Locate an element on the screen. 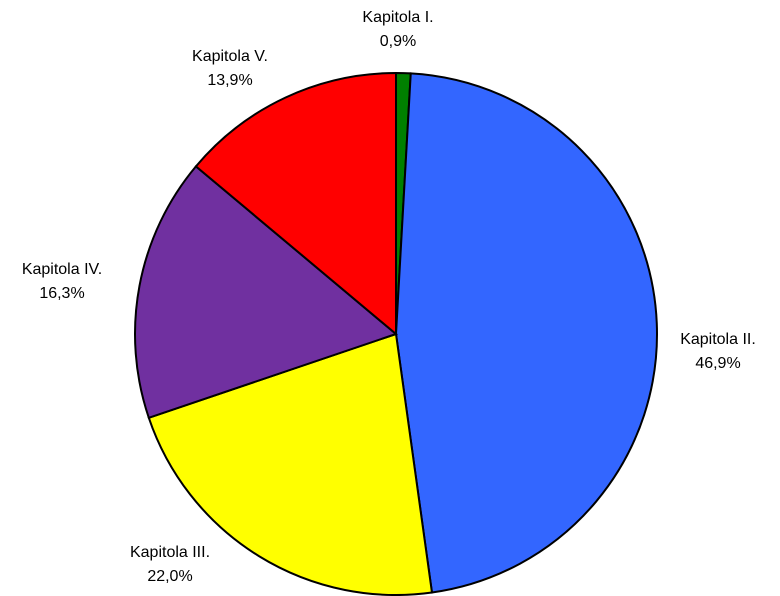 The image size is (780, 596). slice-value-label: 0,9% is located at coordinates (398, 41).